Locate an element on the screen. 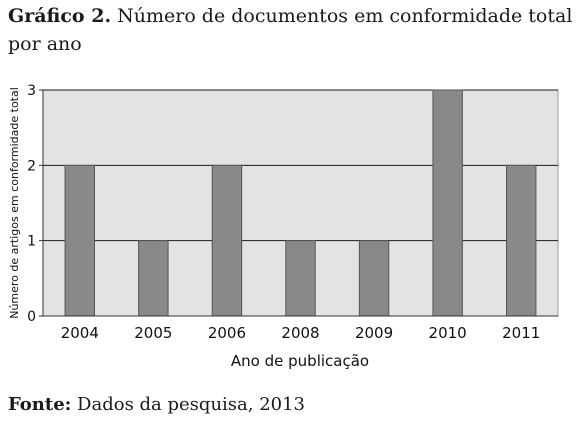 The image size is (580, 424). y-tick-label: 3 is located at coordinates (31, 91).